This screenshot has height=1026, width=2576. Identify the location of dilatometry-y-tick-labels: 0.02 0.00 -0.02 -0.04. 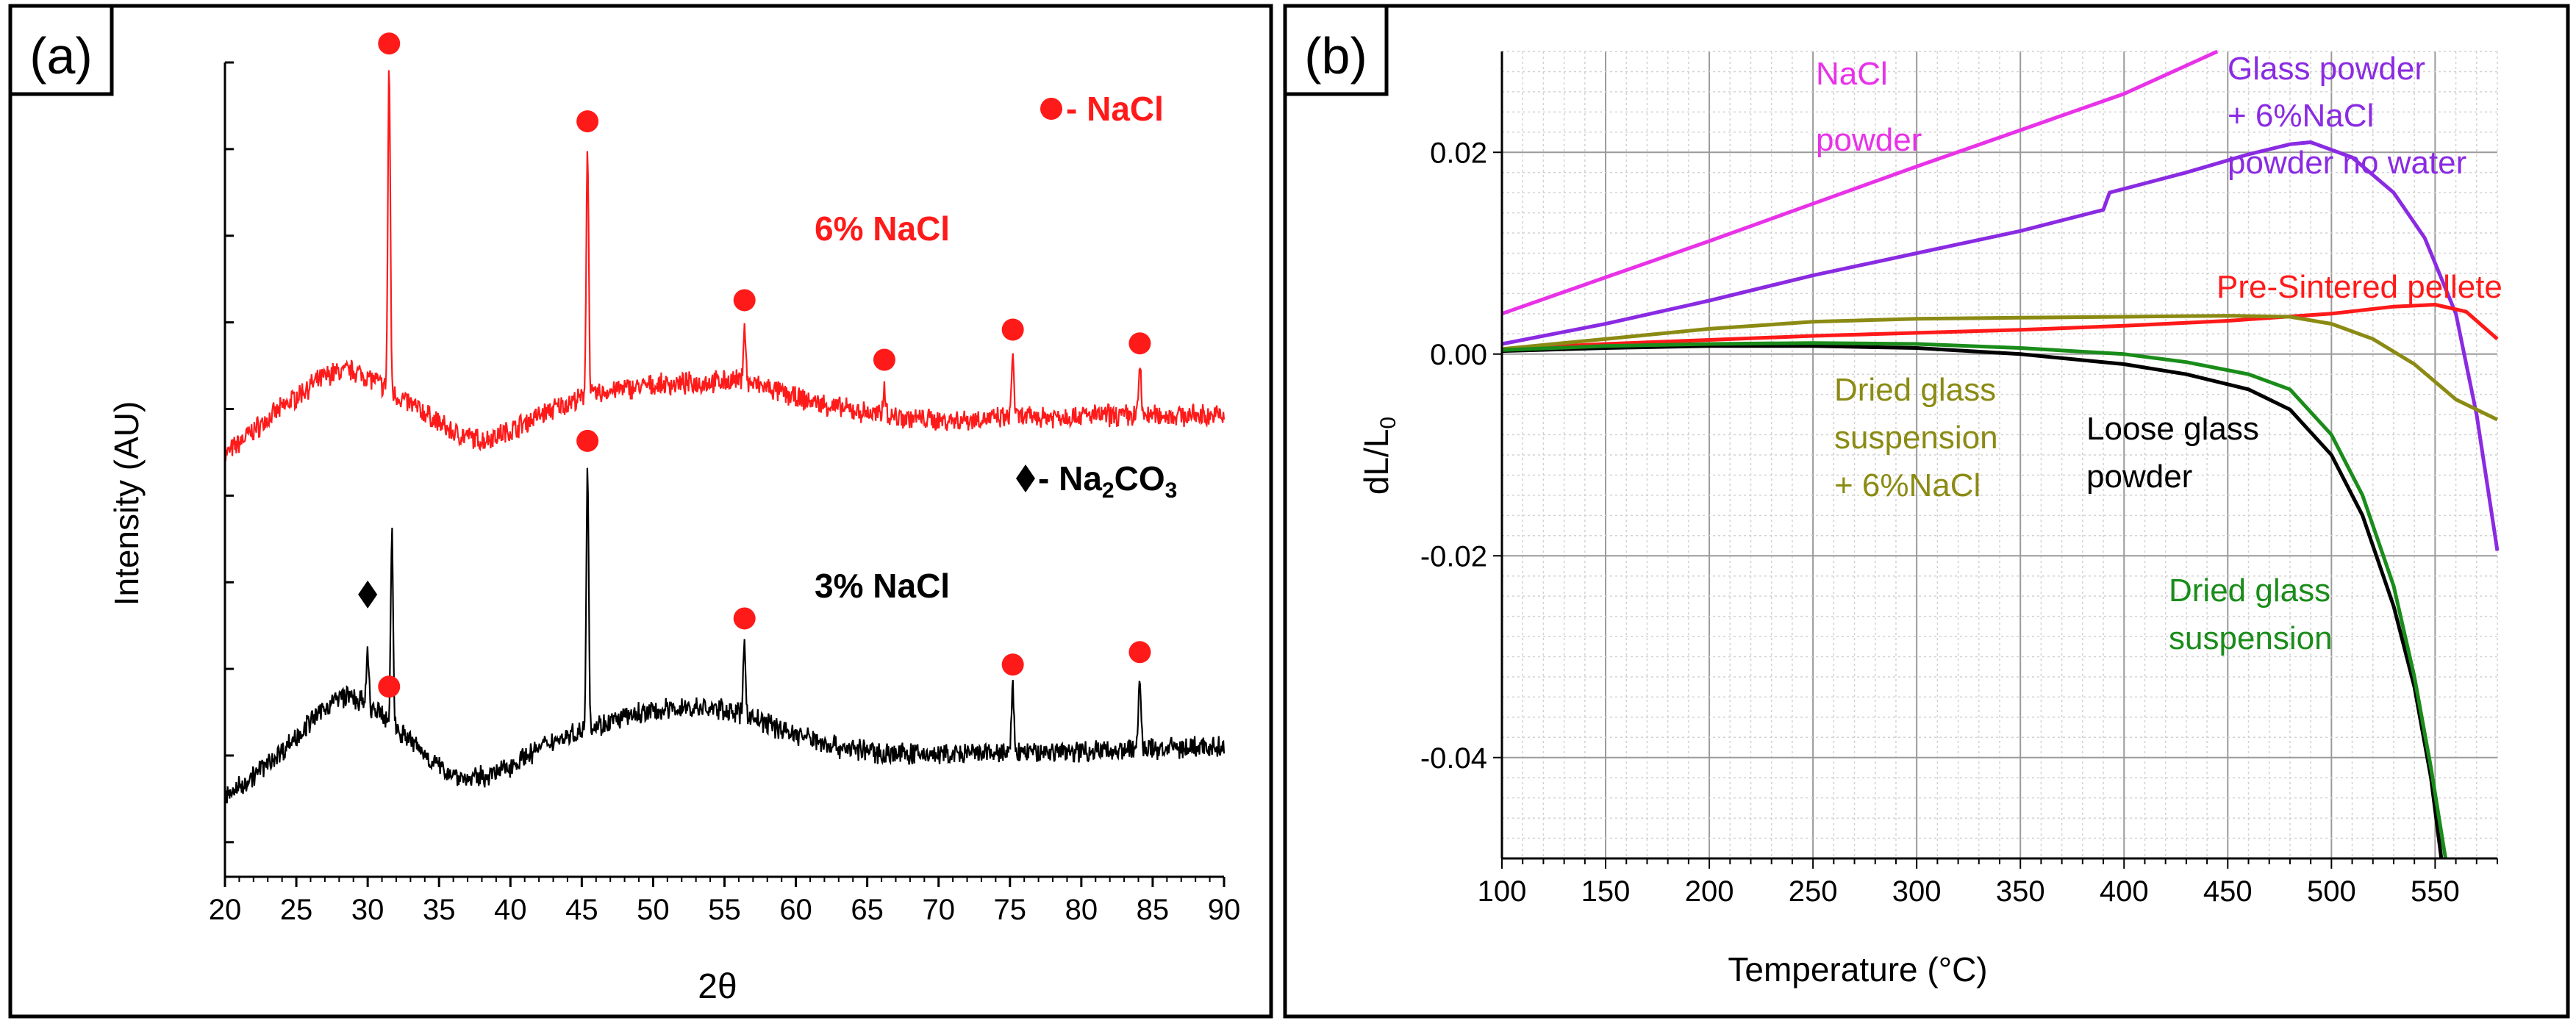
(1453, 456).